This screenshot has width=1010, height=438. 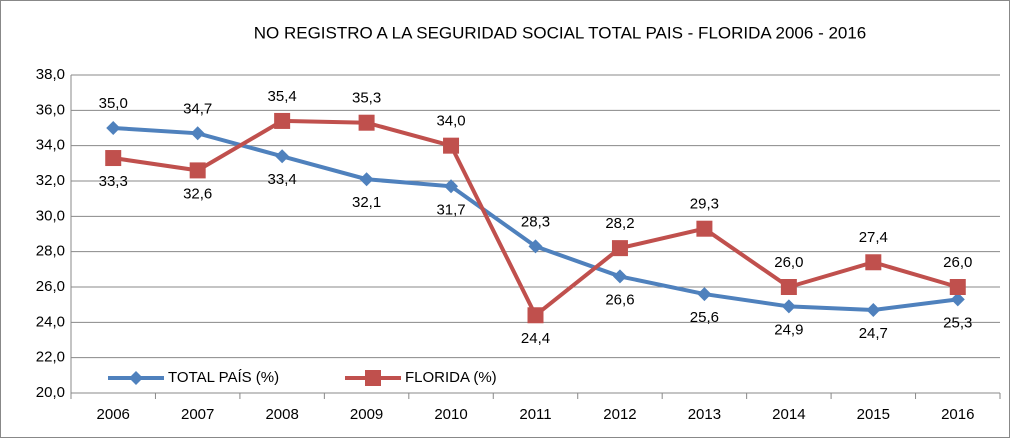 I want to click on y-tick-label: 34,0, so click(x=50, y=145).